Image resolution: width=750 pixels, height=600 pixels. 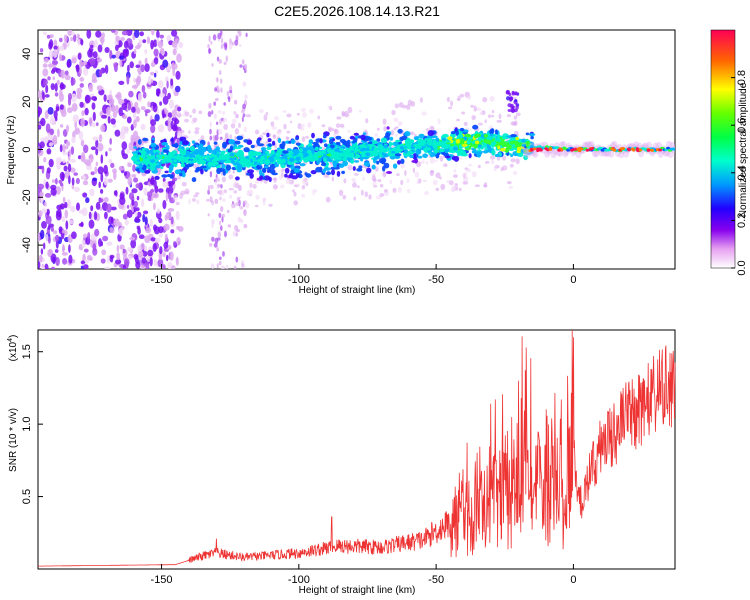 I want to click on spectrogram-y-ticks: -40 -20 0 20 40, so click(x=32, y=150).